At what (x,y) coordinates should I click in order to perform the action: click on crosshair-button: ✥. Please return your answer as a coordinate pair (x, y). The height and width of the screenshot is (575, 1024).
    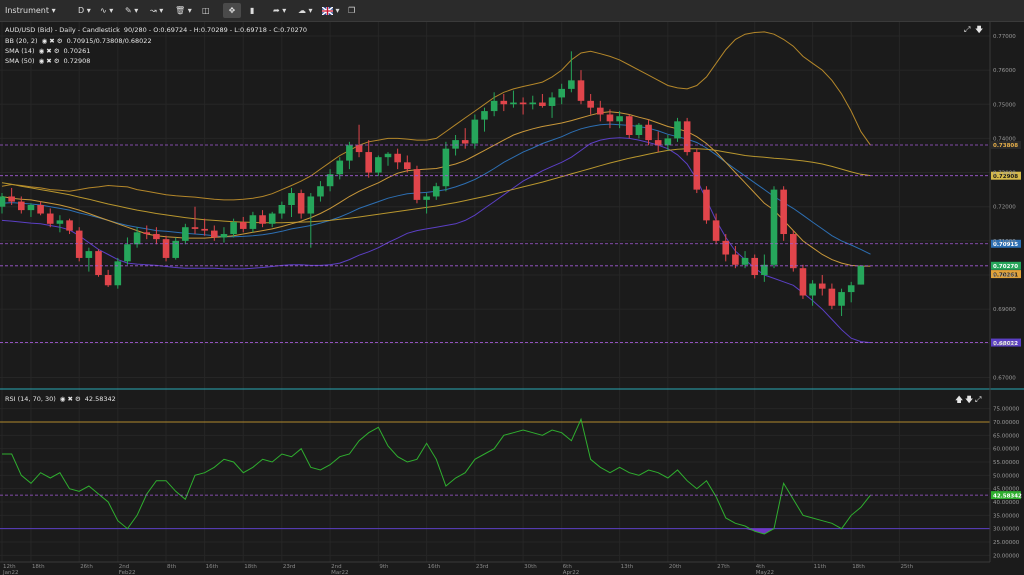
    Looking at the image, I should click on (232, 10).